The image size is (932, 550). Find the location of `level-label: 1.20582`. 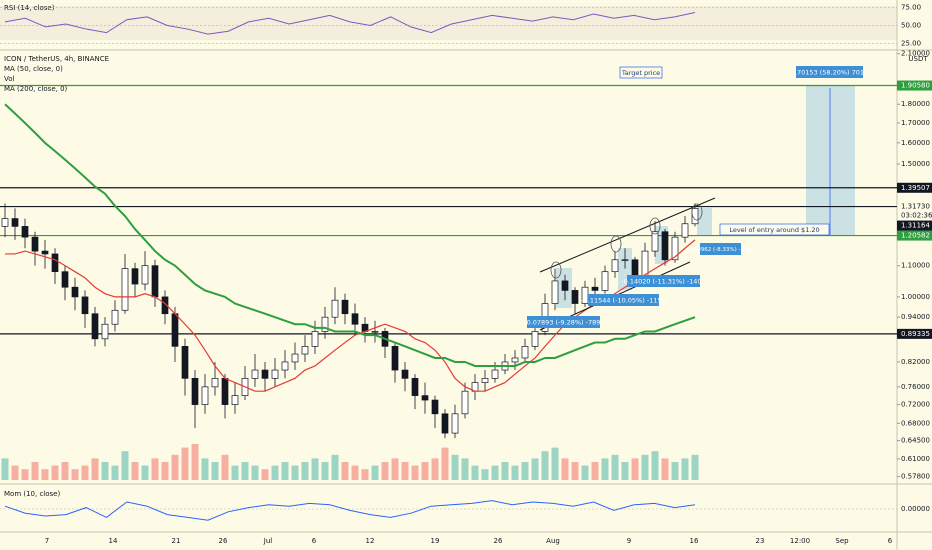

level-label: 1.20582 is located at coordinates (915, 236).